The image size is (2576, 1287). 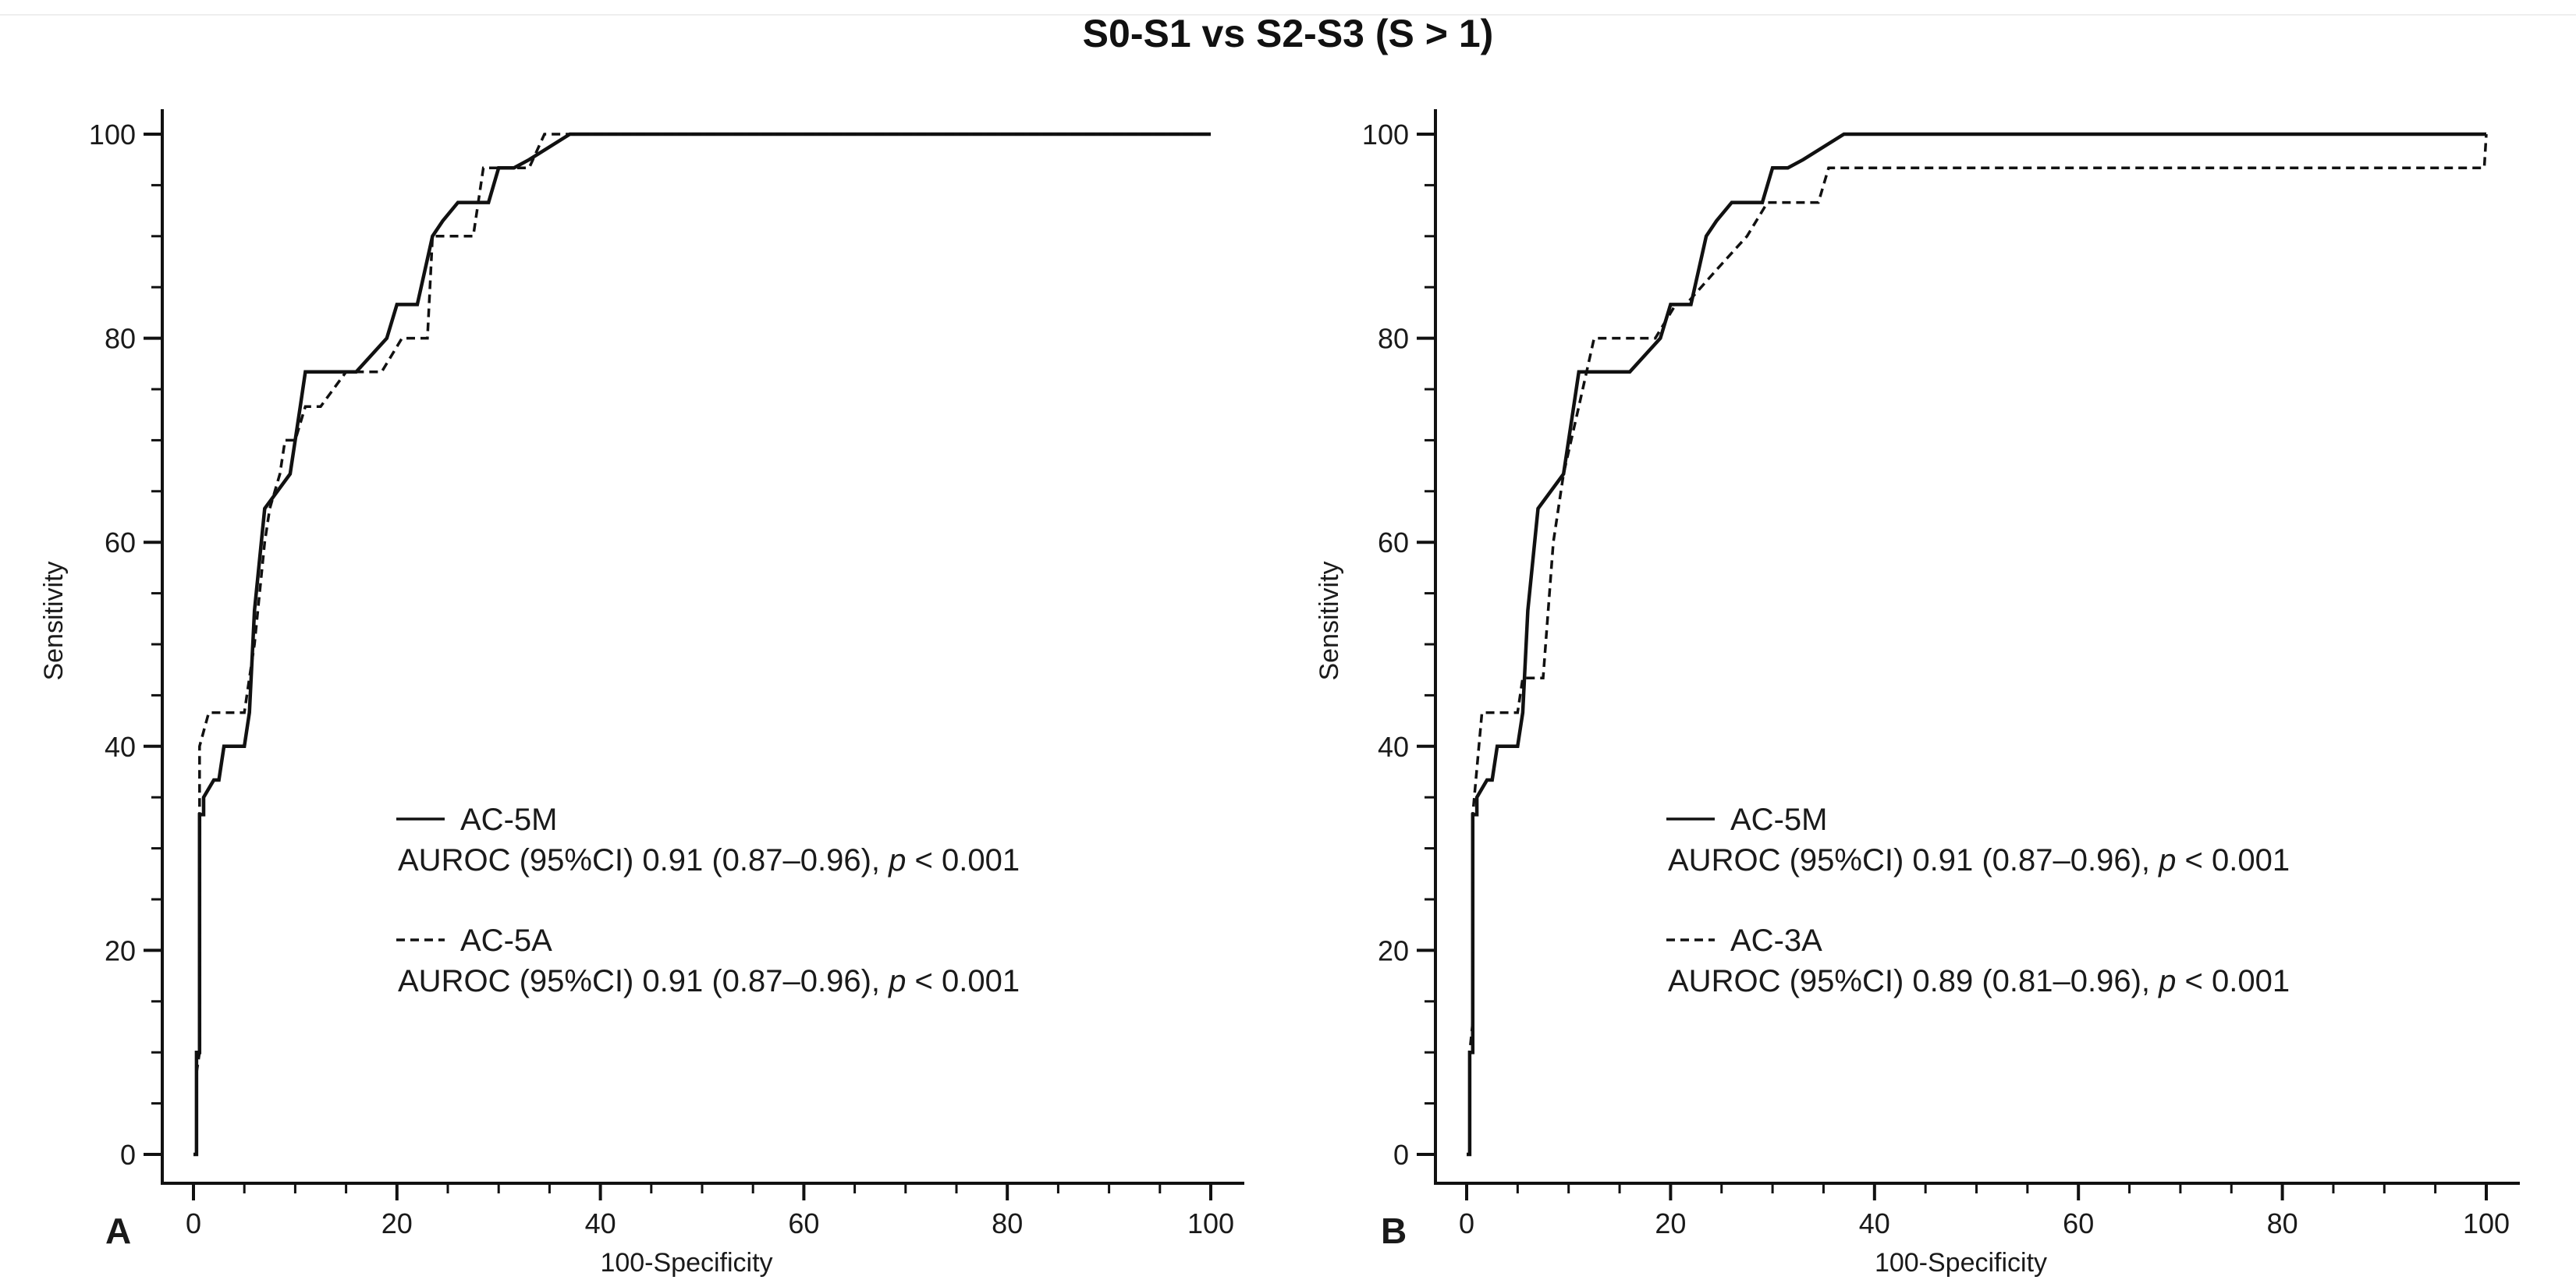 What do you see at coordinates (506, 941) in the screenshot?
I see `legend-series-name: AC-5A` at bounding box center [506, 941].